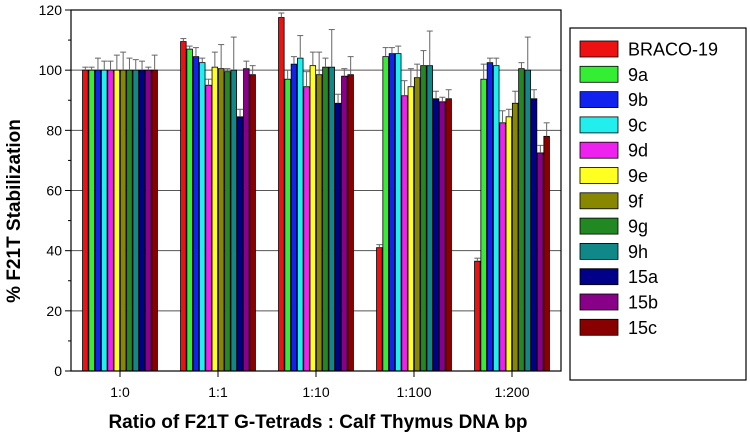 Image resolution: width=750 pixels, height=439 pixels. What do you see at coordinates (599, 251) in the screenshot?
I see `legend-swatch-9h` at bounding box center [599, 251].